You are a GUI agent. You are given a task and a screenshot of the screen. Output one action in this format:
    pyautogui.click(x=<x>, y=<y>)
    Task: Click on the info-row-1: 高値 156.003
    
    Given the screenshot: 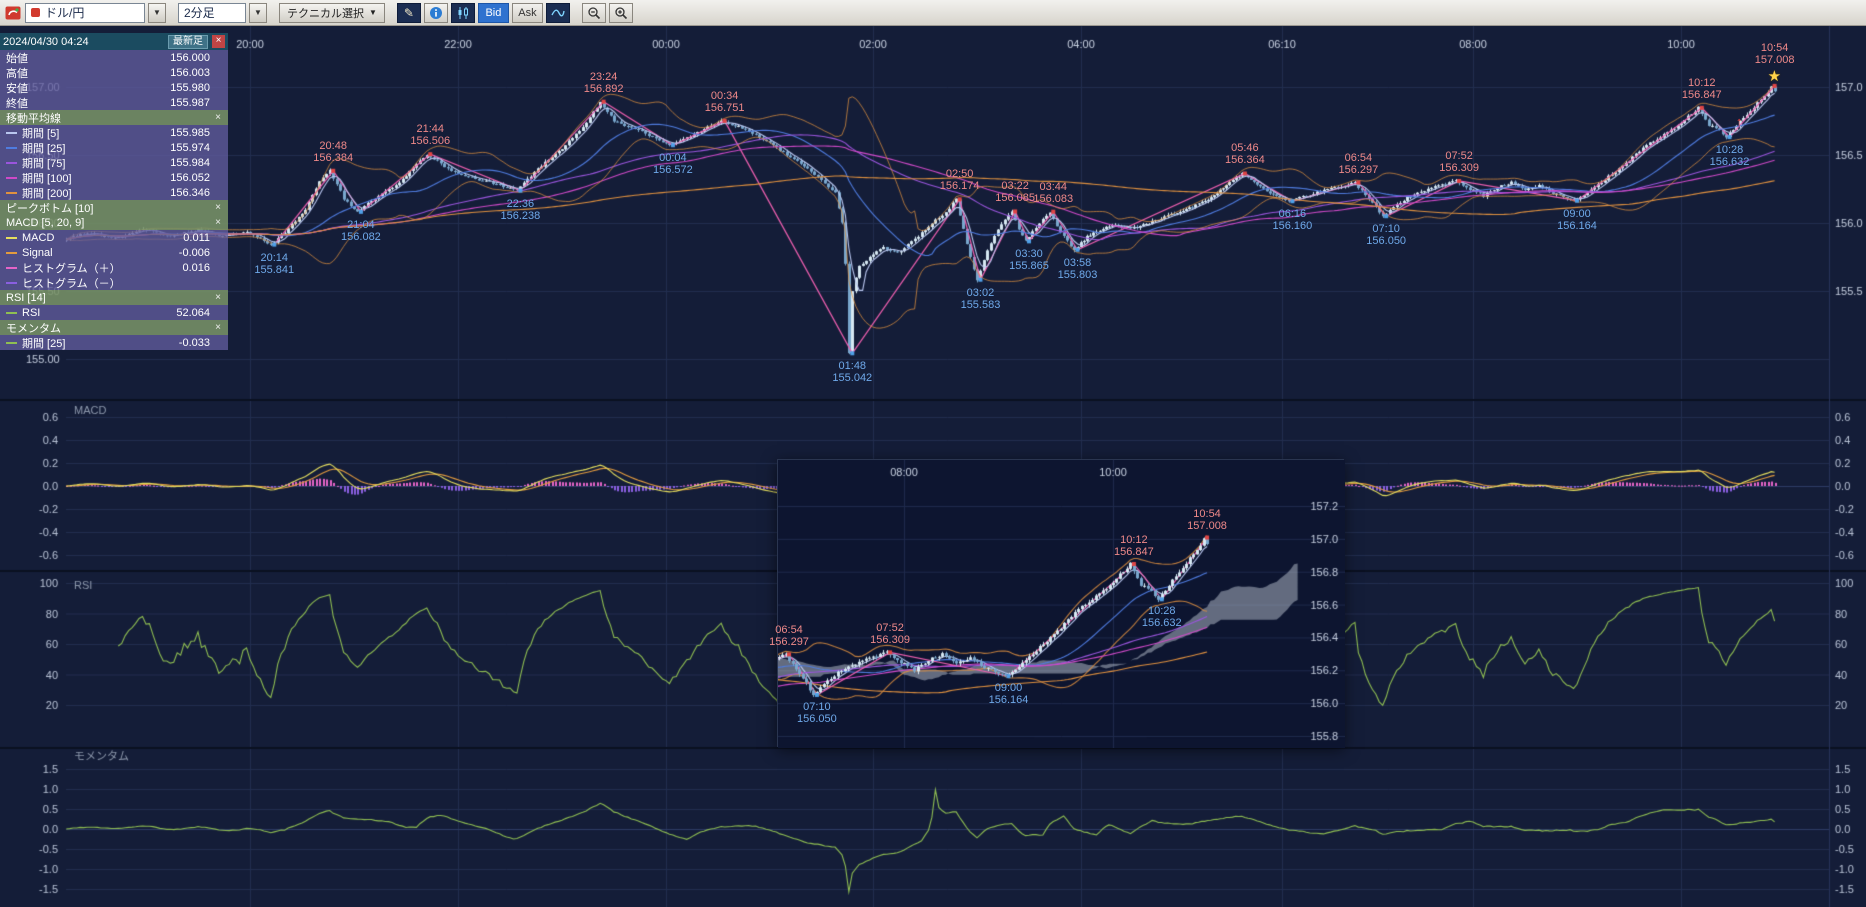 What is the action you would take?
    pyautogui.click(x=114, y=72)
    